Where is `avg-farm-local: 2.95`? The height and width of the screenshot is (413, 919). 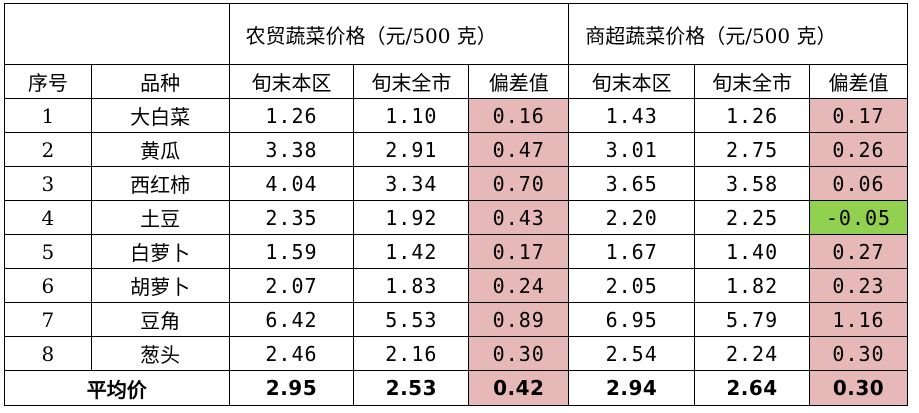 avg-farm-local: 2.95 is located at coordinates (291, 388).